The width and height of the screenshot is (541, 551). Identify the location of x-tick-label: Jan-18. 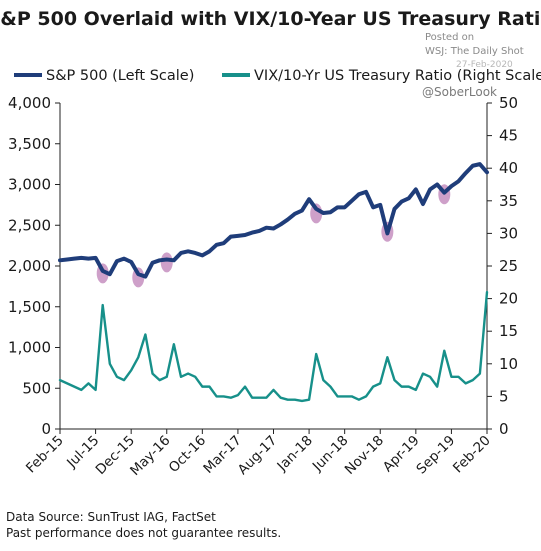
(295, 454).